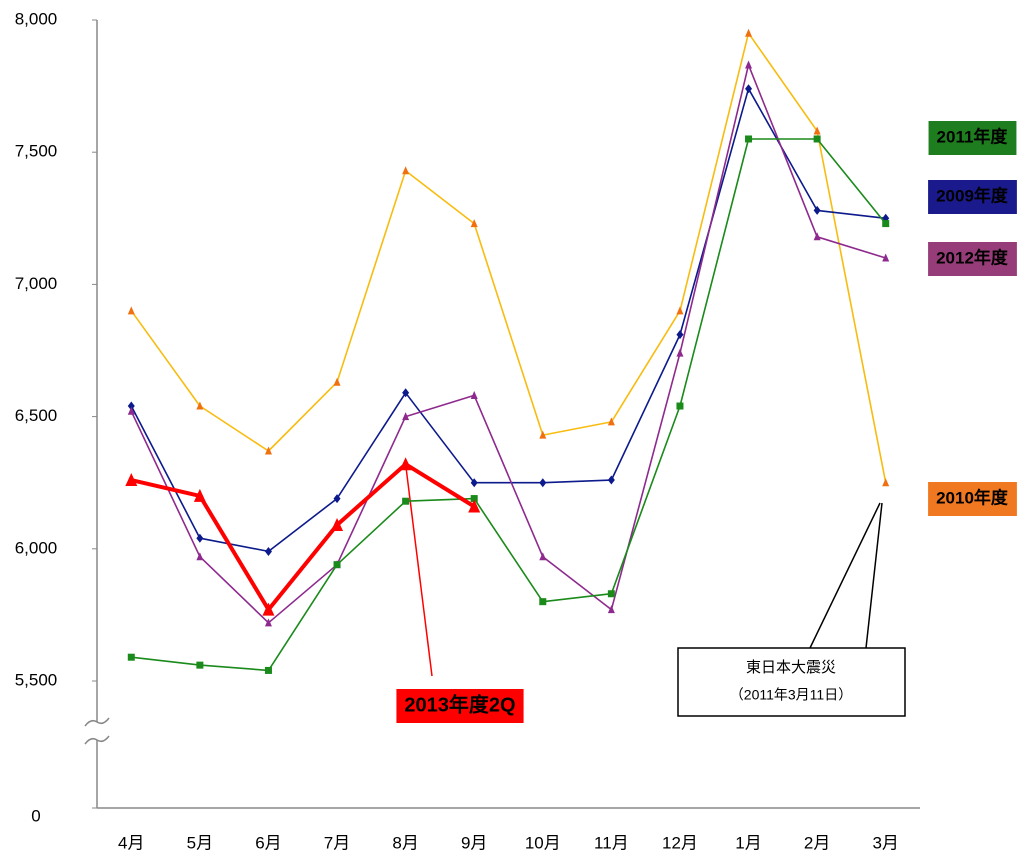 The image size is (1031, 859). I want to click on series-label: 2010年度, so click(972, 497).